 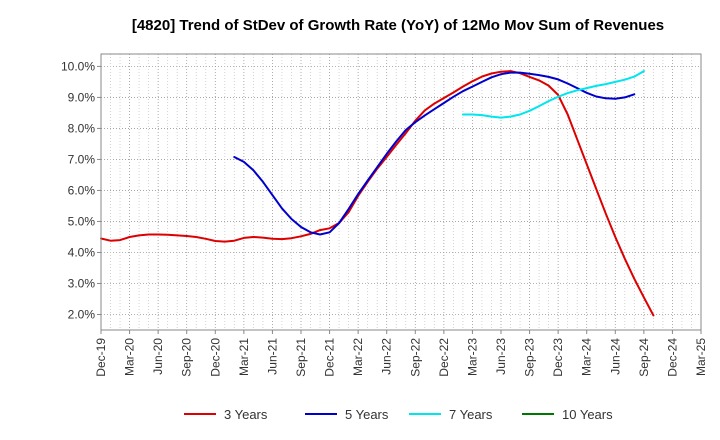 I want to click on x-tick-label: Mar-21, so click(x=244, y=357).